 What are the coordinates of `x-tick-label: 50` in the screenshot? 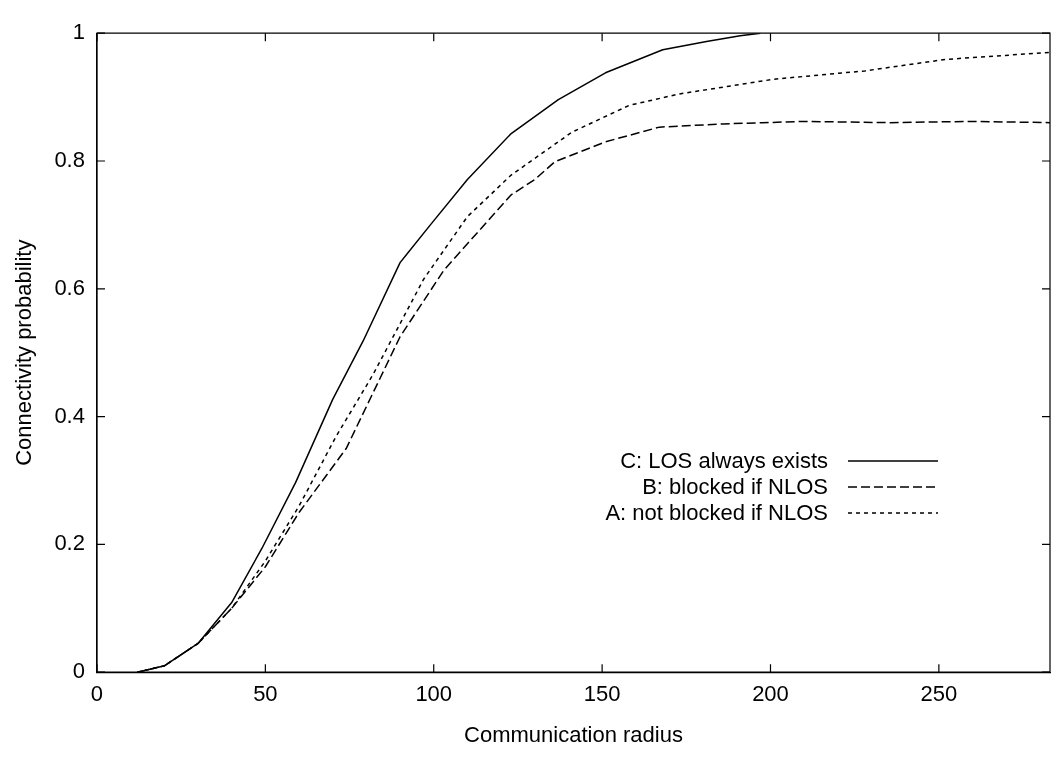 It's located at (265, 694).